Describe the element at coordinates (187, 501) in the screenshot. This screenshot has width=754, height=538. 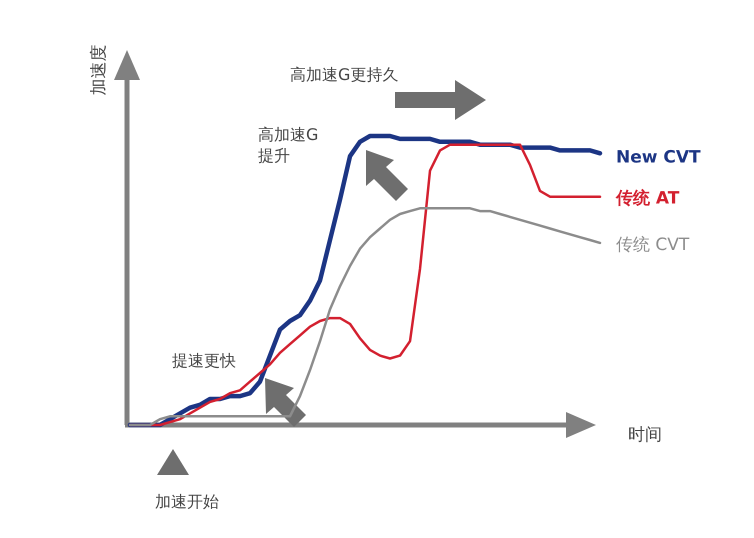
I see `text: 加速开始` at that location.